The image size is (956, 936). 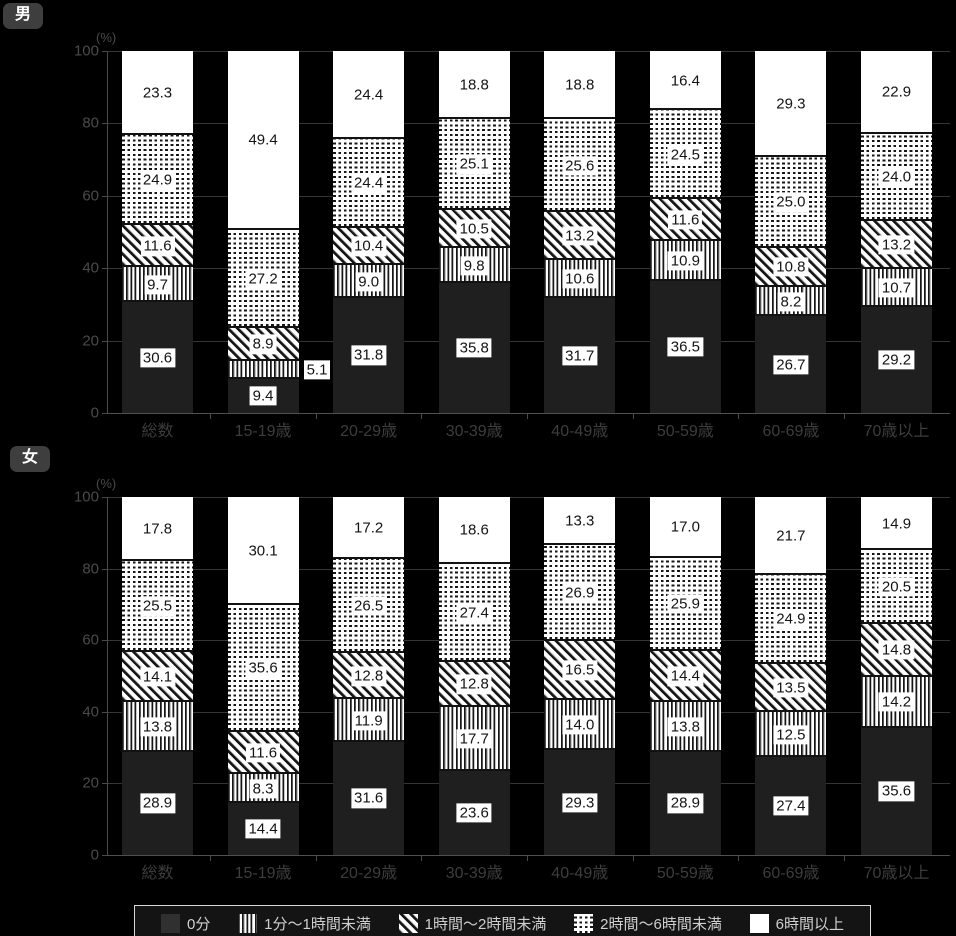 What do you see at coordinates (157, 606) in the screenshot?
I see `value-label: 25.5` at bounding box center [157, 606].